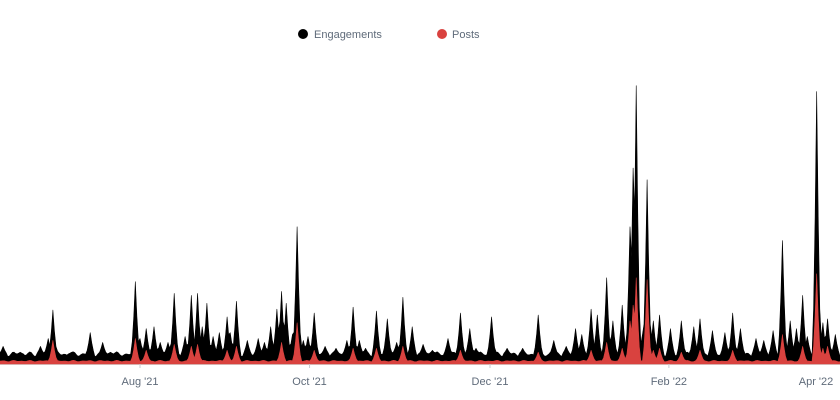 The image size is (840, 400). I want to click on legend-label-engagements: Engagements, so click(348, 35).